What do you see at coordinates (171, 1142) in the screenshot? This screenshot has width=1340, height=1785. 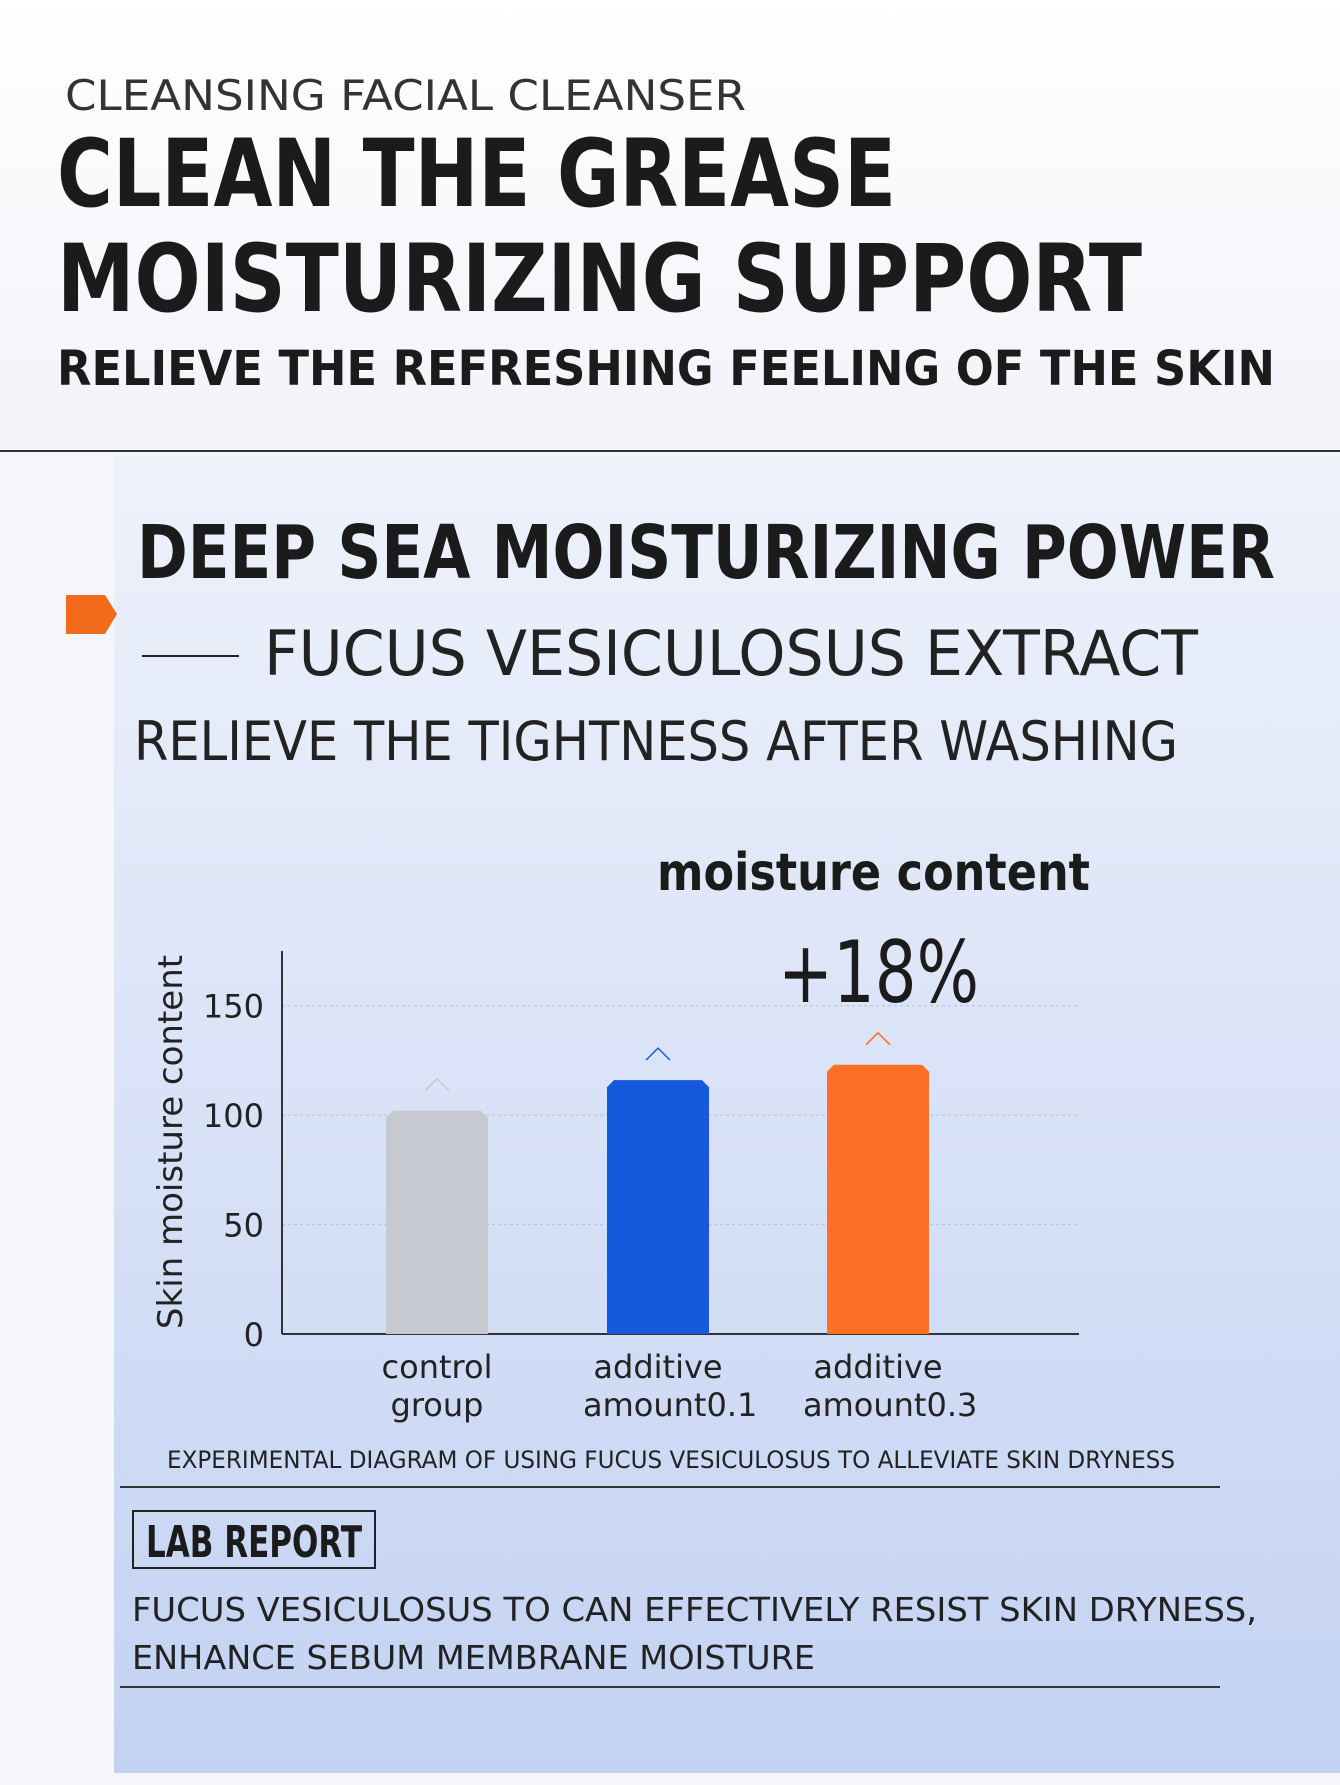 I see `y-axis-title: Skin moisture content` at bounding box center [171, 1142].